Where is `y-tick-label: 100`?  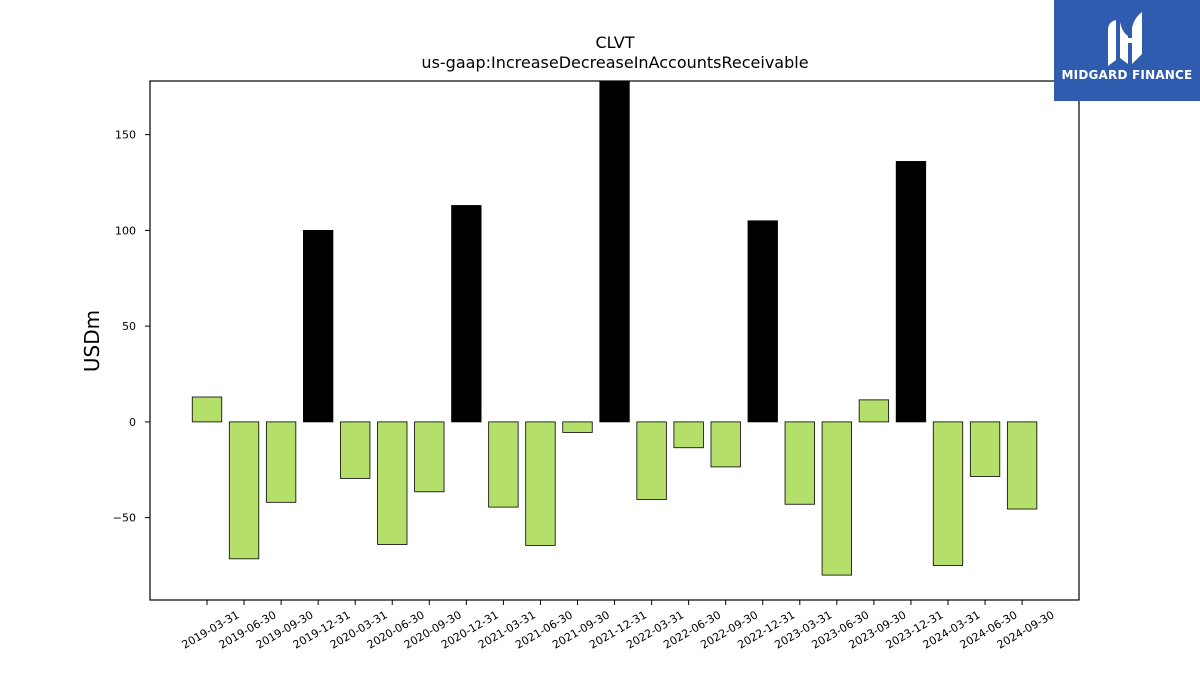
y-tick-label: 100 is located at coordinates (125, 230).